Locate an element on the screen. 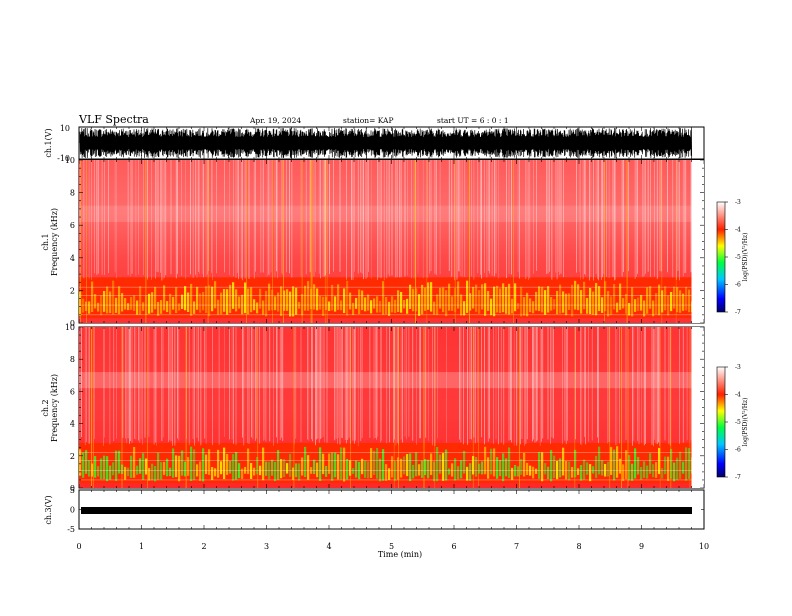 The image size is (792, 616). ch3-waveform-panel: 50-5 ch.3(V) is located at coordinates (374, 510).